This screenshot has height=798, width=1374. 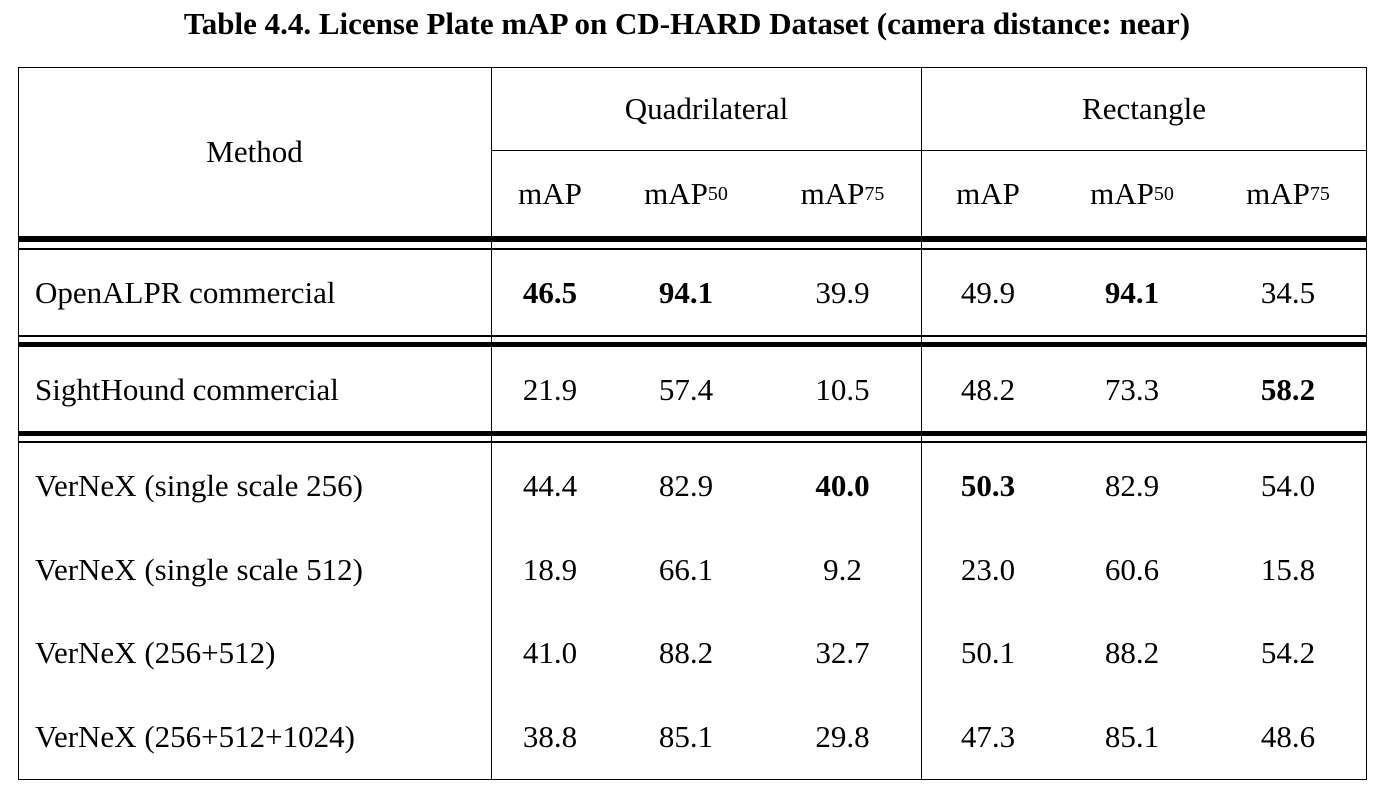 What do you see at coordinates (187, 389) in the screenshot?
I see `method-cell: SightHound commercial` at bounding box center [187, 389].